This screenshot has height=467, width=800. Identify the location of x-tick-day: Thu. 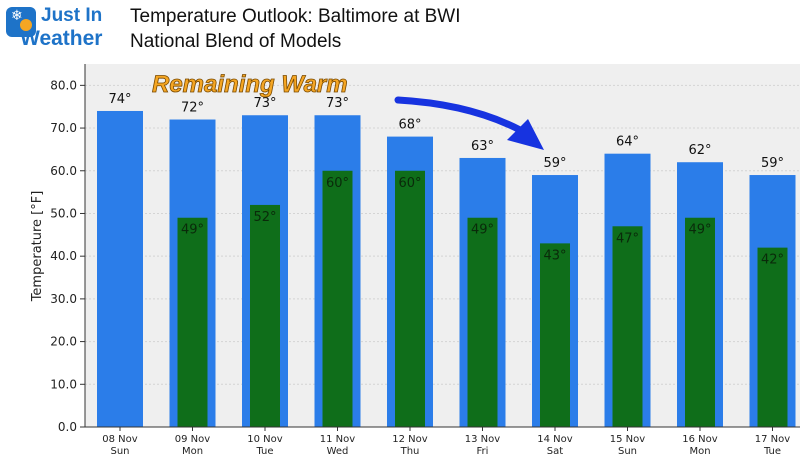
(410, 451).